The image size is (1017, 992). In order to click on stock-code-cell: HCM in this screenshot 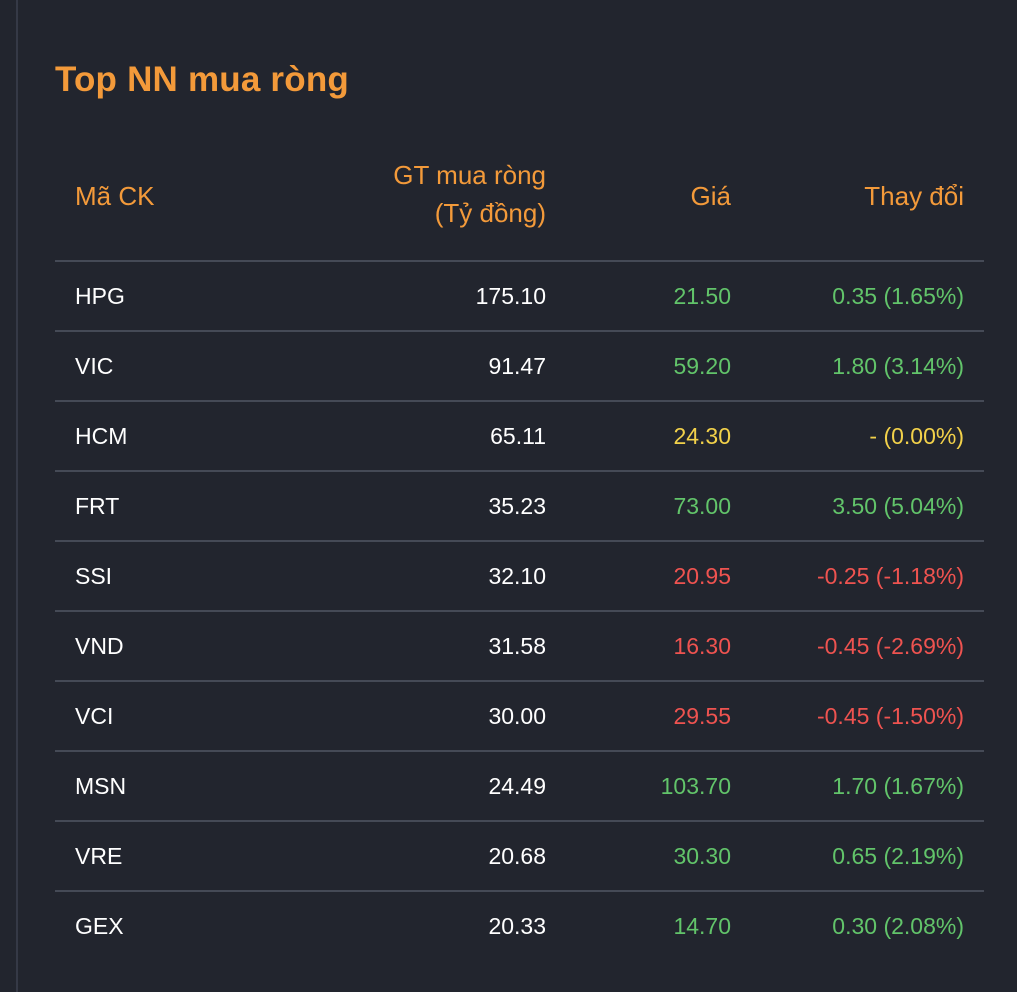, I will do `click(101, 436)`.